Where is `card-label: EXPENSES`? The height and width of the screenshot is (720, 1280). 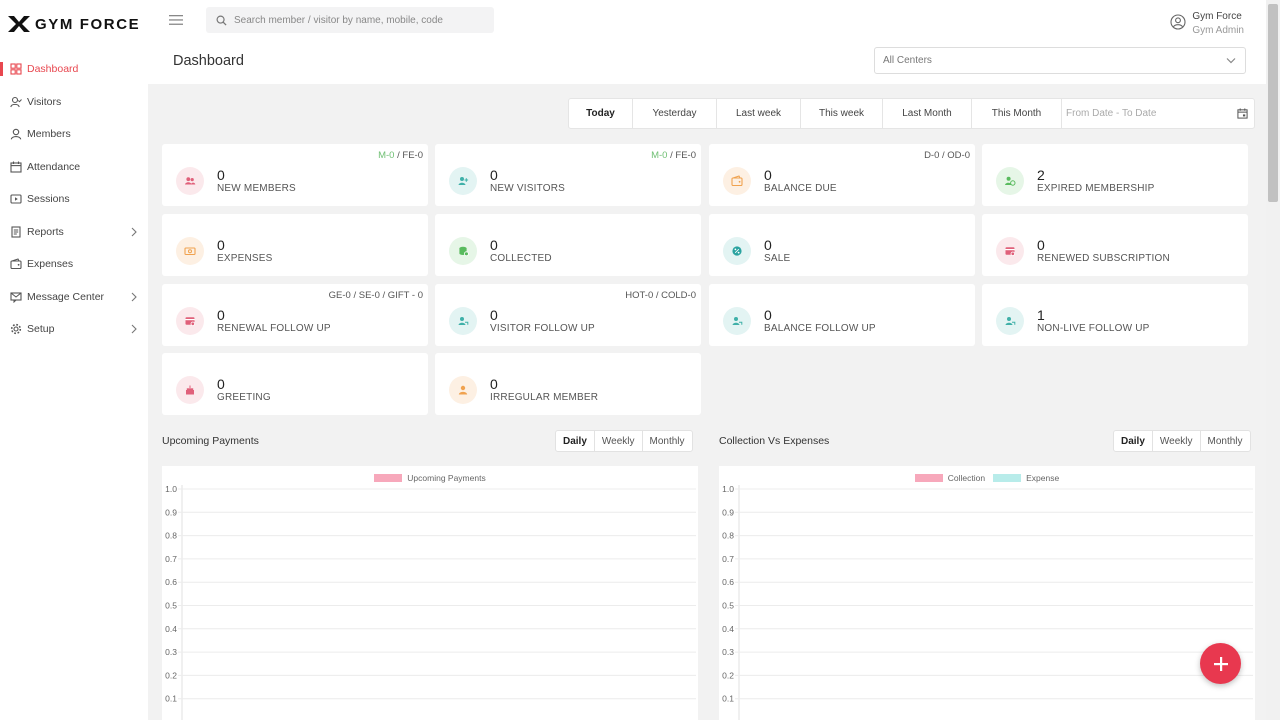 card-label: EXPENSES is located at coordinates (245, 258).